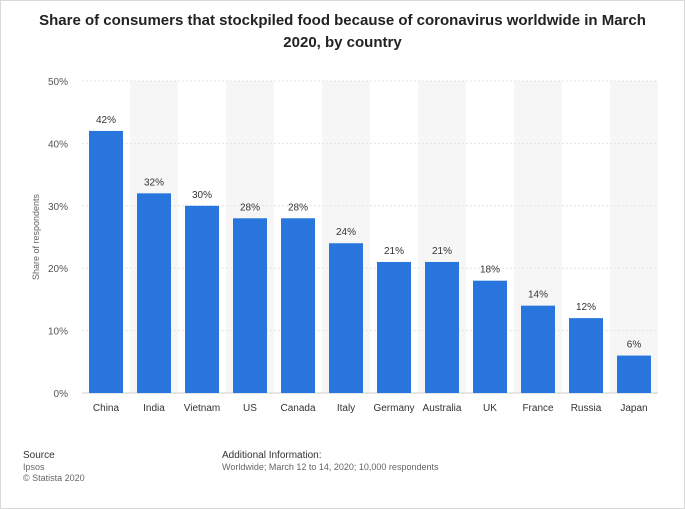 The image size is (685, 509). What do you see at coordinates (634, 345) in the screenshot?
I see `value-label: 6%` at bounding box center [634, 345].